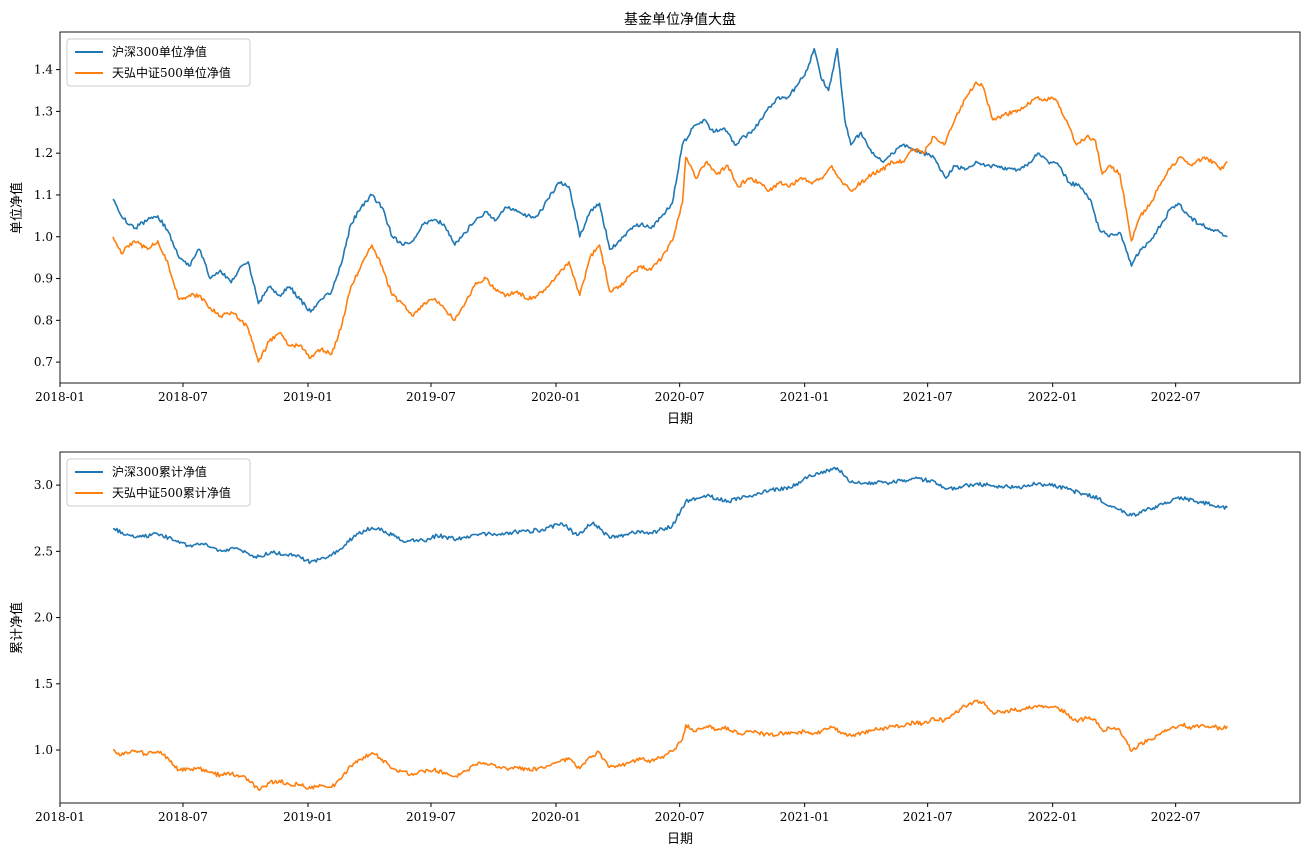  What do you see at coordinates (43, 485) in the screenshot?
I see `y-tick-label: 3.0` at bounding box center [43, 485].